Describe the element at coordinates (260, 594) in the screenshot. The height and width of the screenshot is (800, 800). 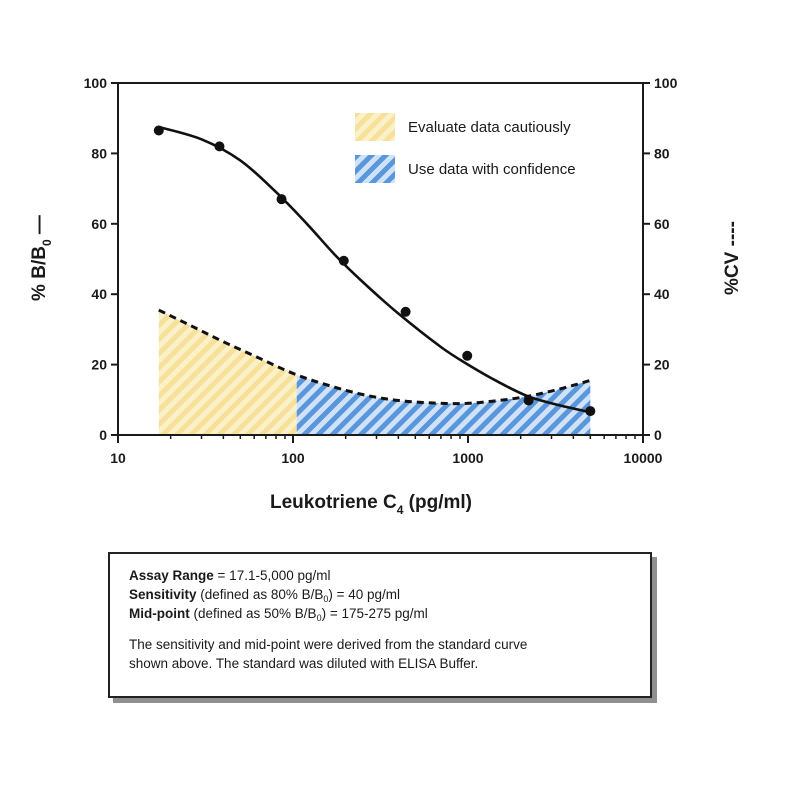
I see `sensitivity-def: (defined as 80% B/B` at that location.